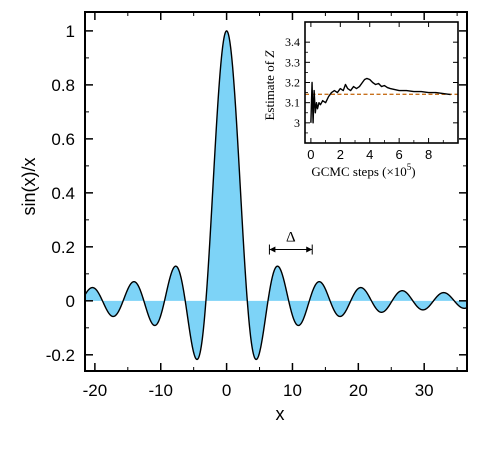 The height and width of the screenshot is (457, 479). I want to click on y-tick-label: -0.2, so click(60, 355).